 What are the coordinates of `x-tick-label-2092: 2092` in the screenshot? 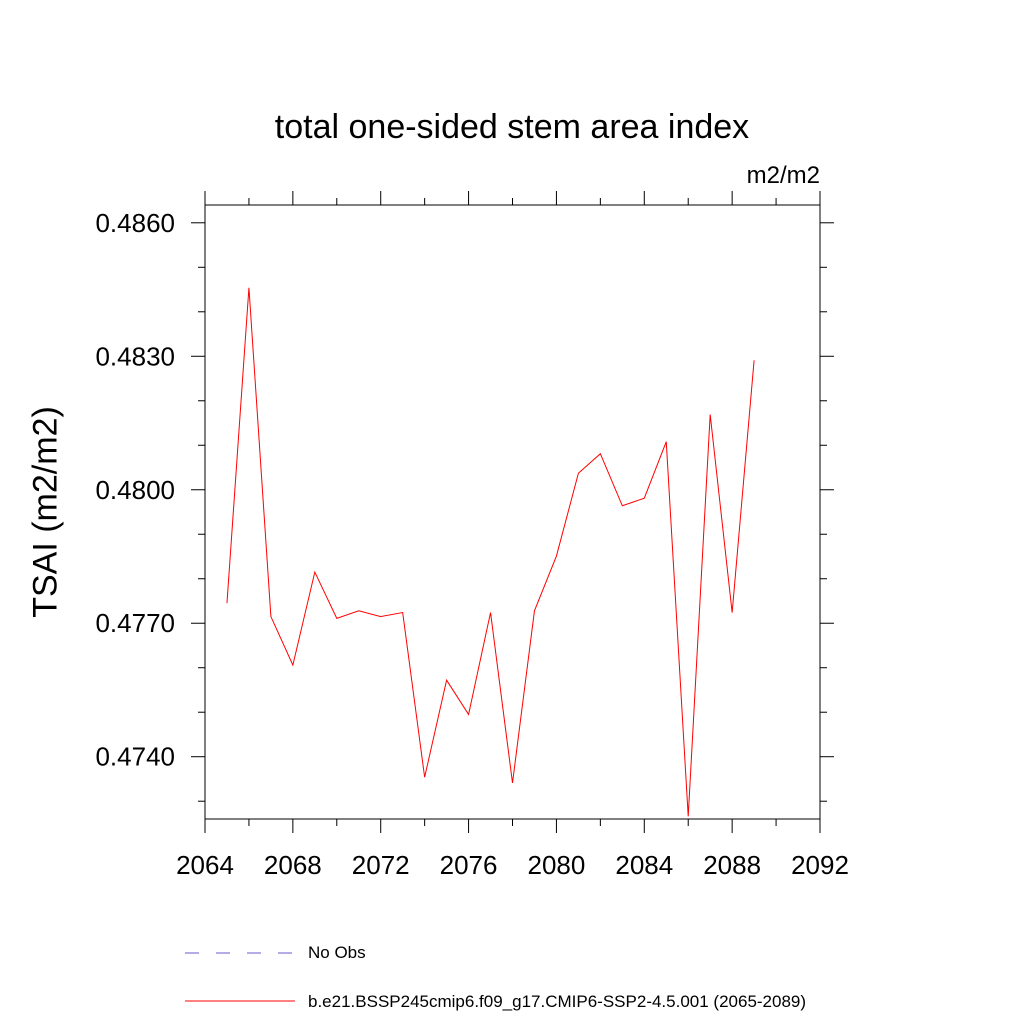 It's located at (820, 865).